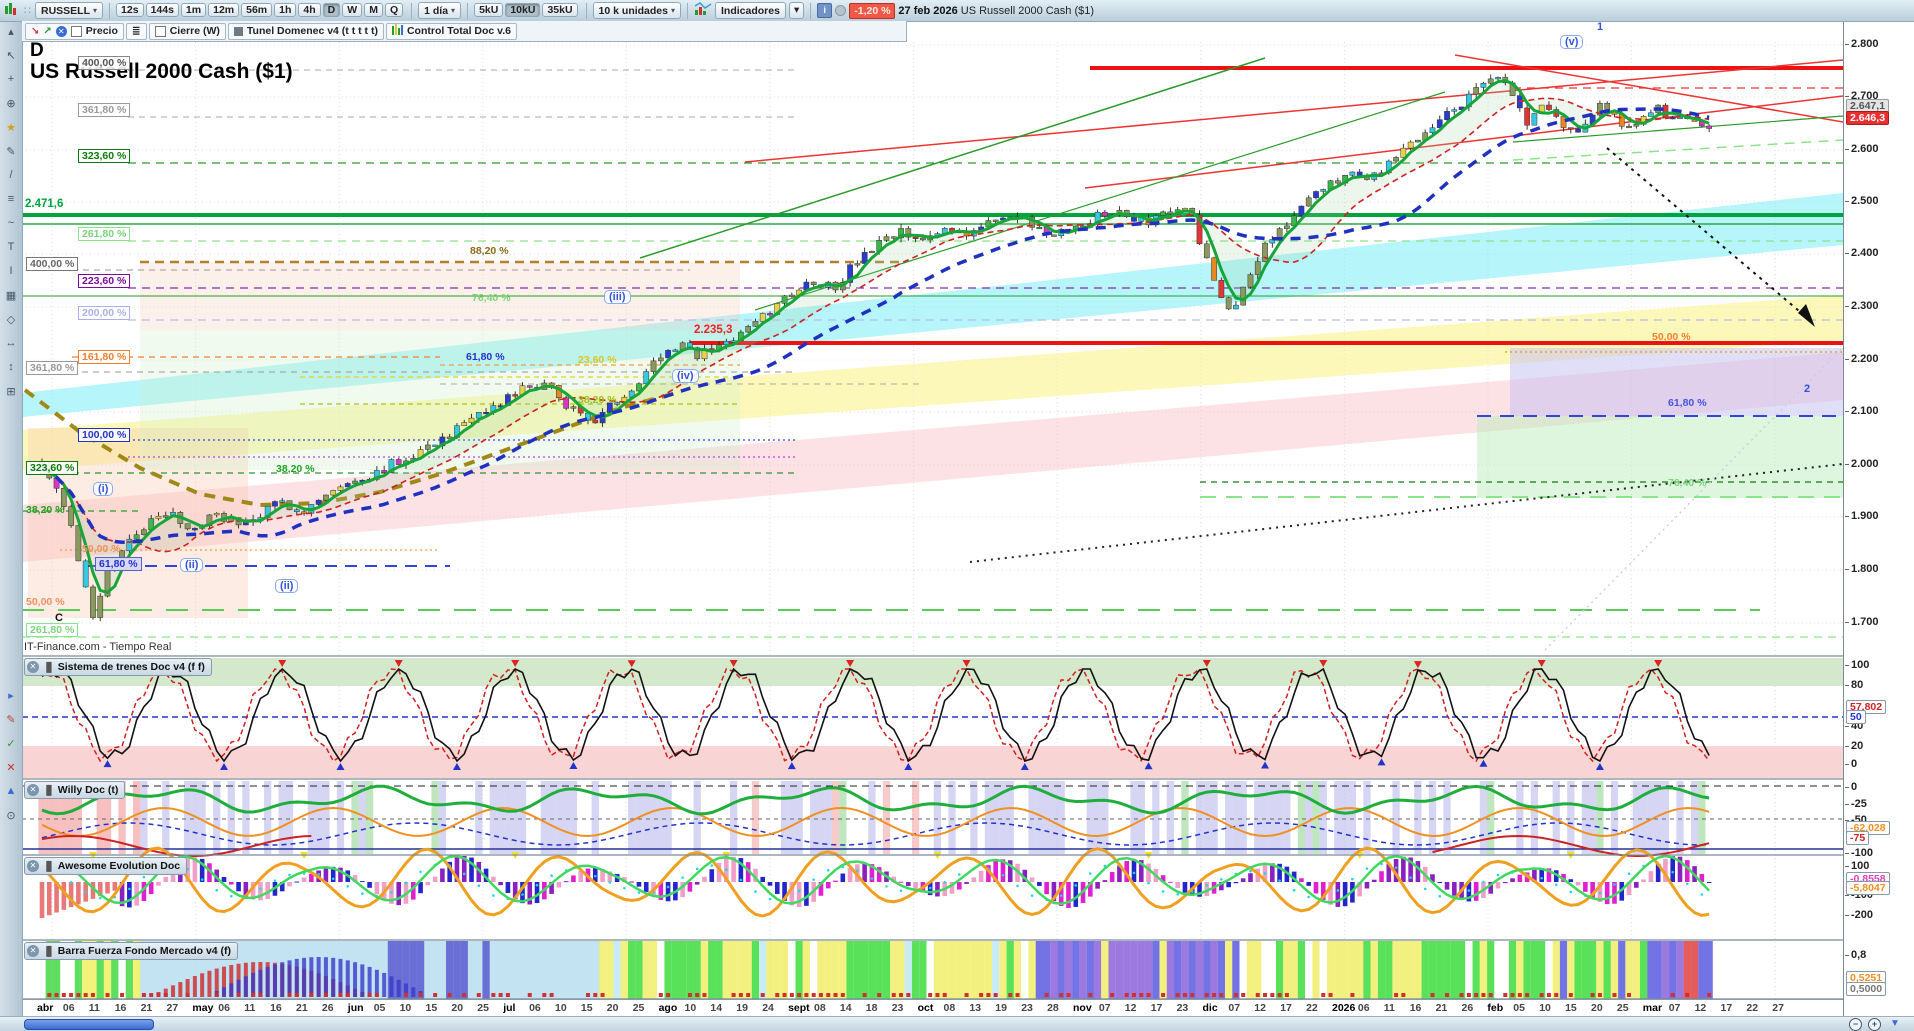 The image size is (1914, 1031). What do you see at coordinates (768, 1008) in the screenshot?
I see `date-day: 24` at bounding box center [768, 1008].